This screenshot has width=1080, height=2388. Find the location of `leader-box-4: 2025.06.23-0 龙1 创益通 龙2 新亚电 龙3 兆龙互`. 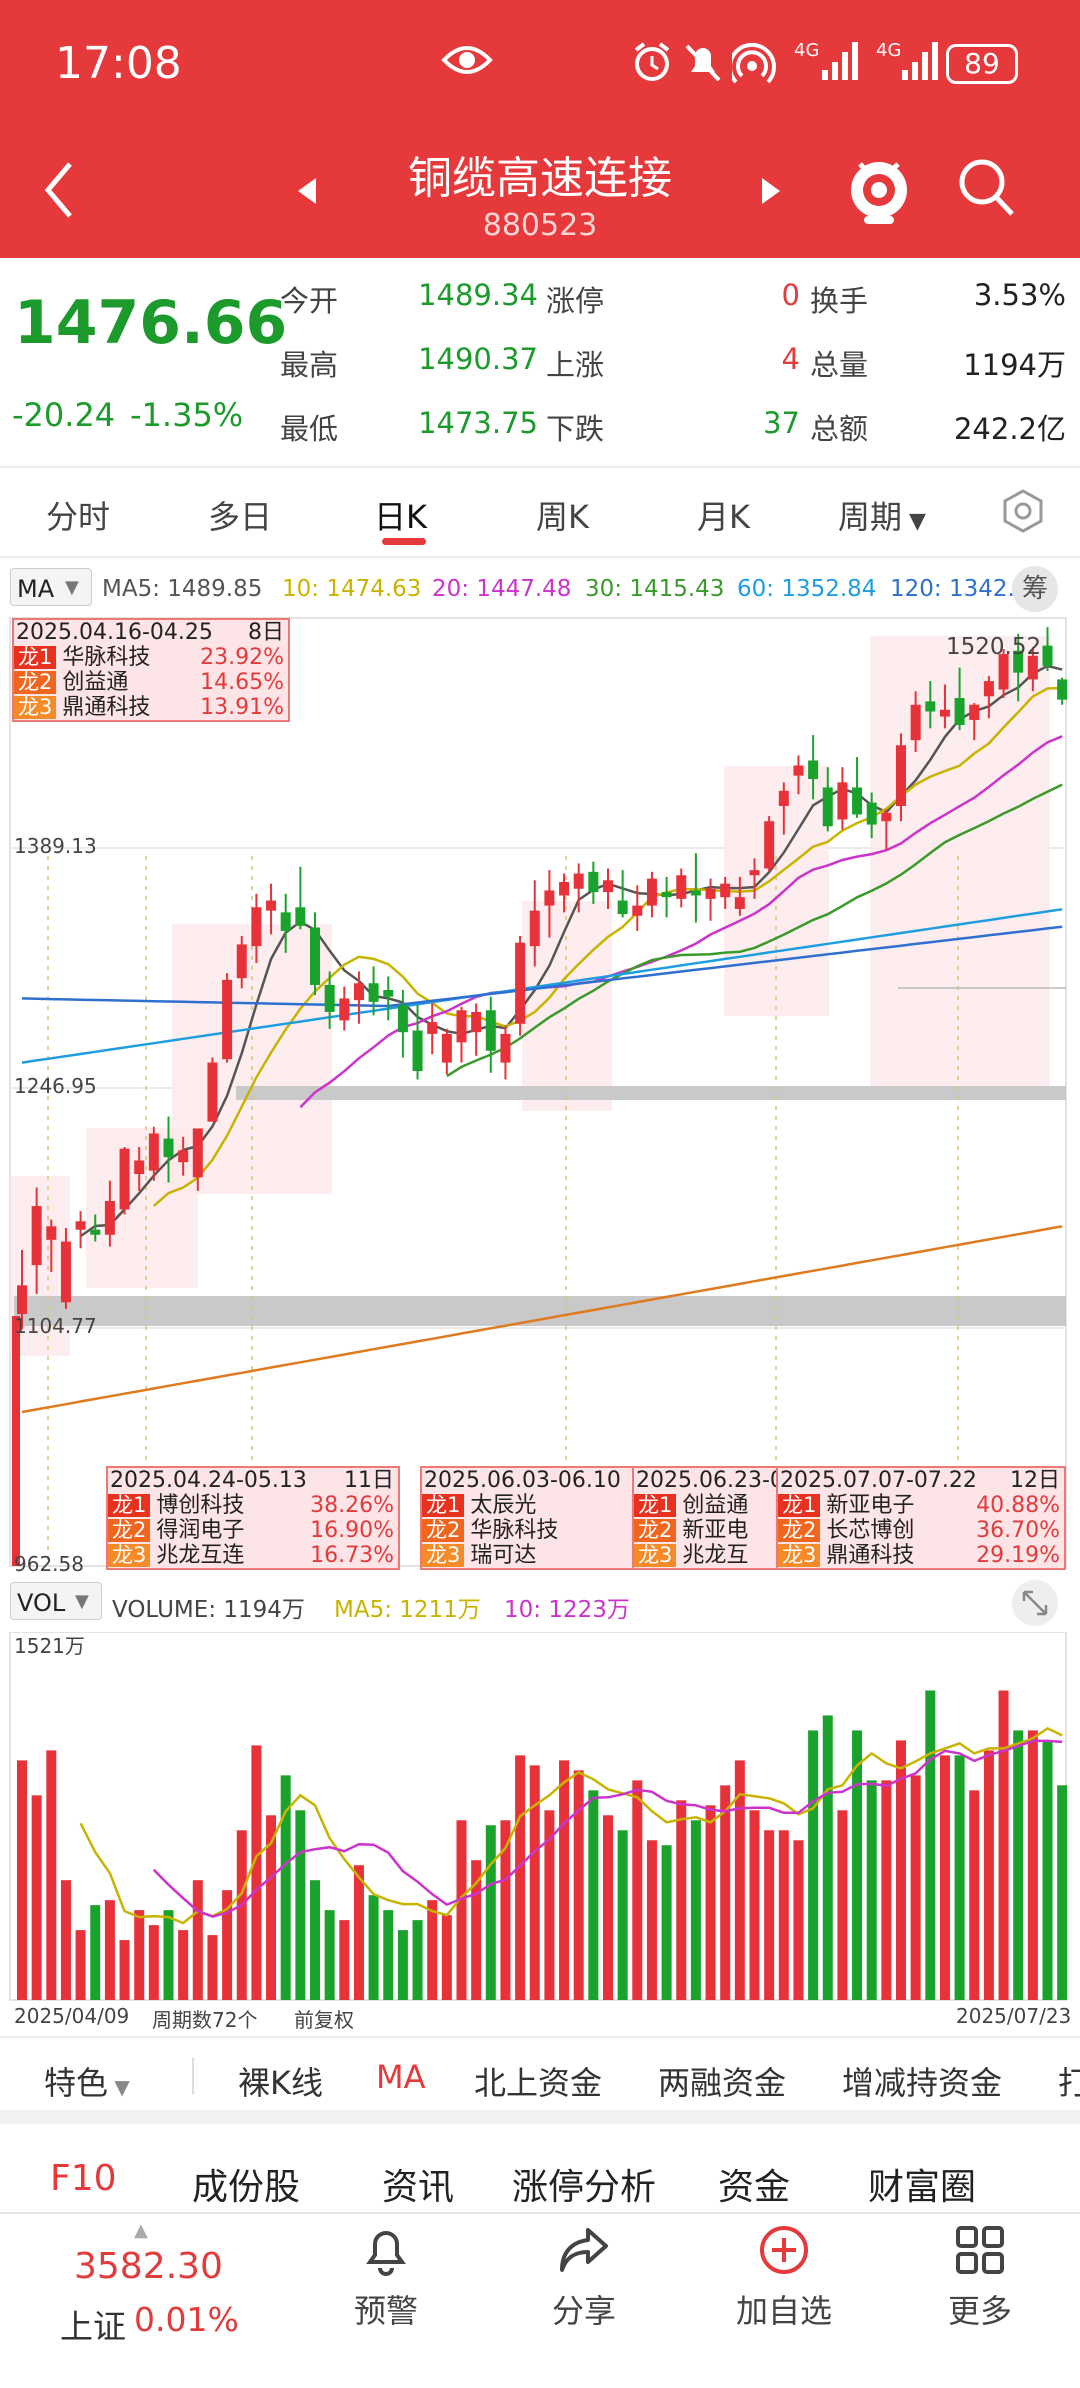

leader-box-4: 2025.06.23-0 龙1 创益通 龙2 新亚电 龙3 兆龙互 is located at coordinates (705, 1518).